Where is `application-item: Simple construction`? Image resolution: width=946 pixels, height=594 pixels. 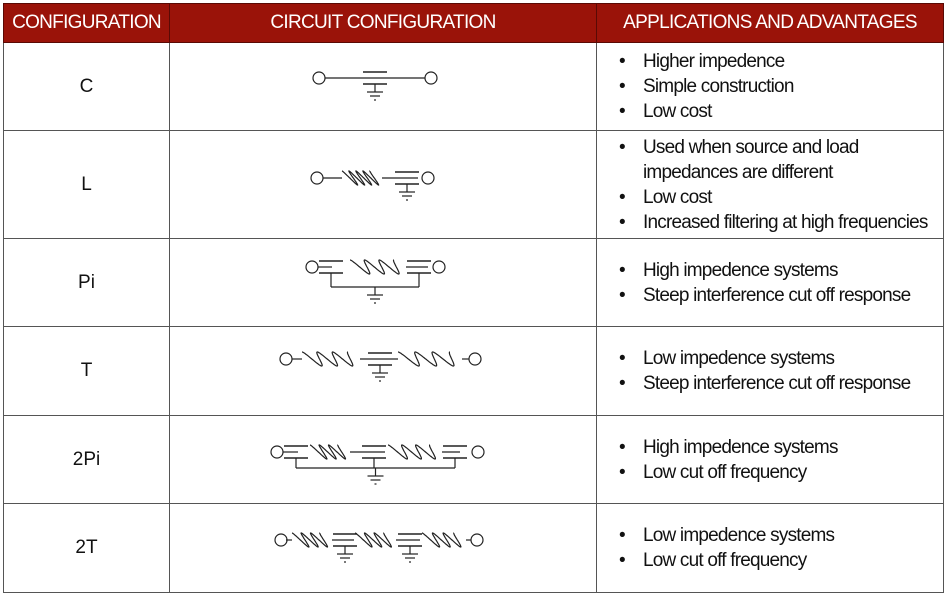 application-item: Simple construction is located at coordinates (781, 86).